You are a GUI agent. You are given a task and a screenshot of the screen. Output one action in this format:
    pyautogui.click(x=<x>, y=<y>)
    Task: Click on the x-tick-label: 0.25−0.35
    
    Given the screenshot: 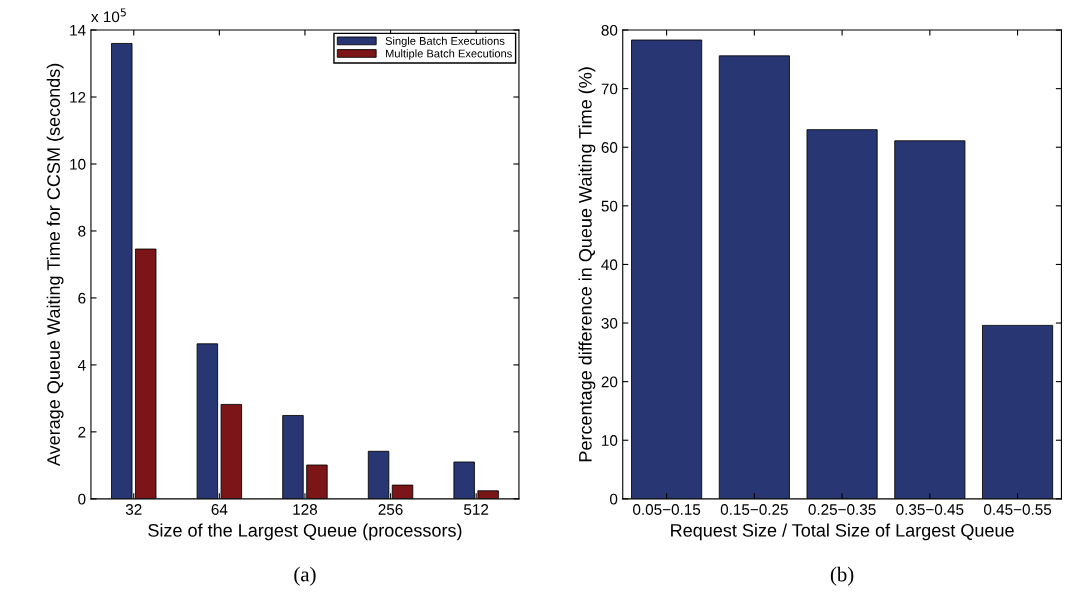 What is the action you would take?
    pyautogui.click(x=842, y=509)
    